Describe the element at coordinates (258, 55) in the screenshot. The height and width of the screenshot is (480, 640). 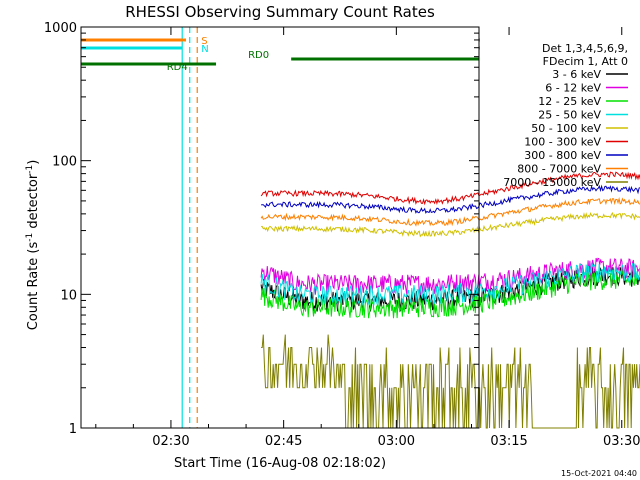
I see `flag-label-rd0: RD0` at that location.